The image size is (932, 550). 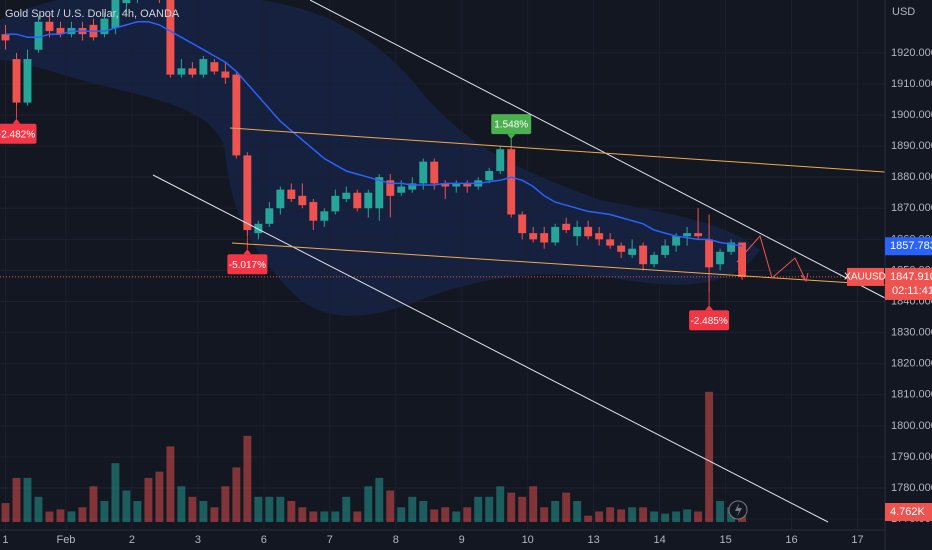 I want to click on ma-tag: 1857.783, so click(x=911, y=246).